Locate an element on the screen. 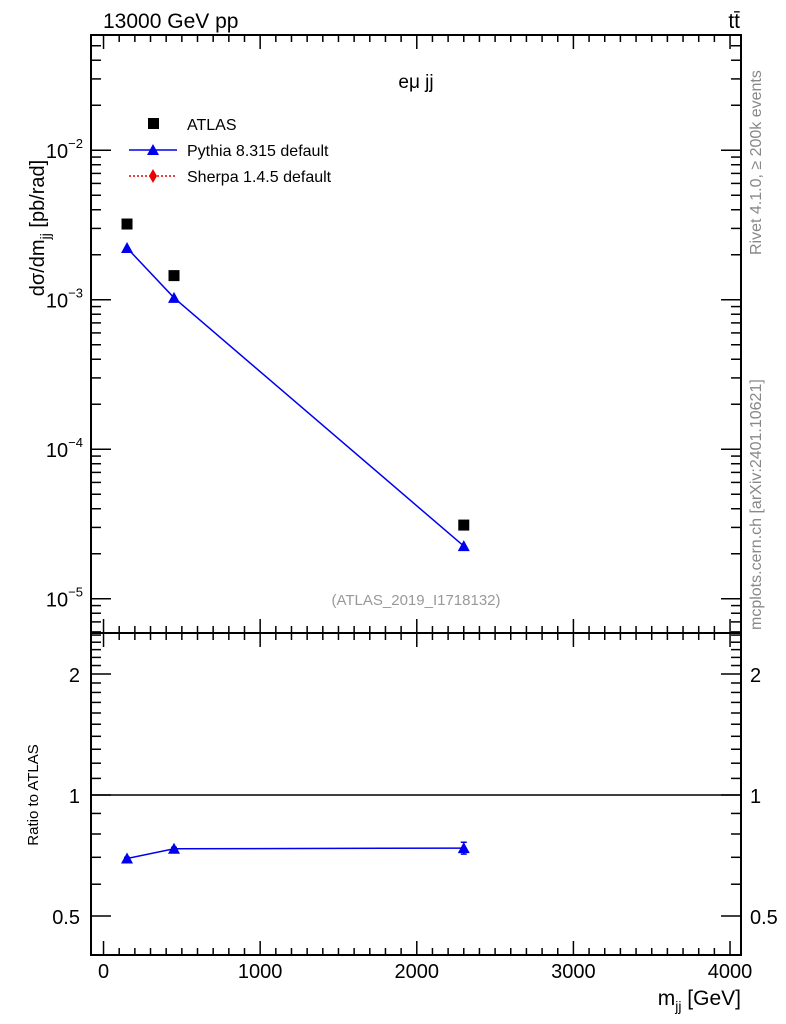  header-left: 13000 GeV pp is located at coordinates (170, 21).